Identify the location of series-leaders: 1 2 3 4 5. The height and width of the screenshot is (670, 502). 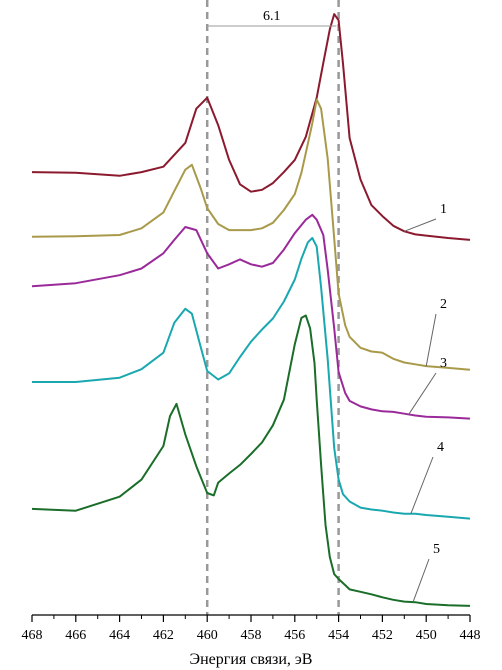
(425, 402).